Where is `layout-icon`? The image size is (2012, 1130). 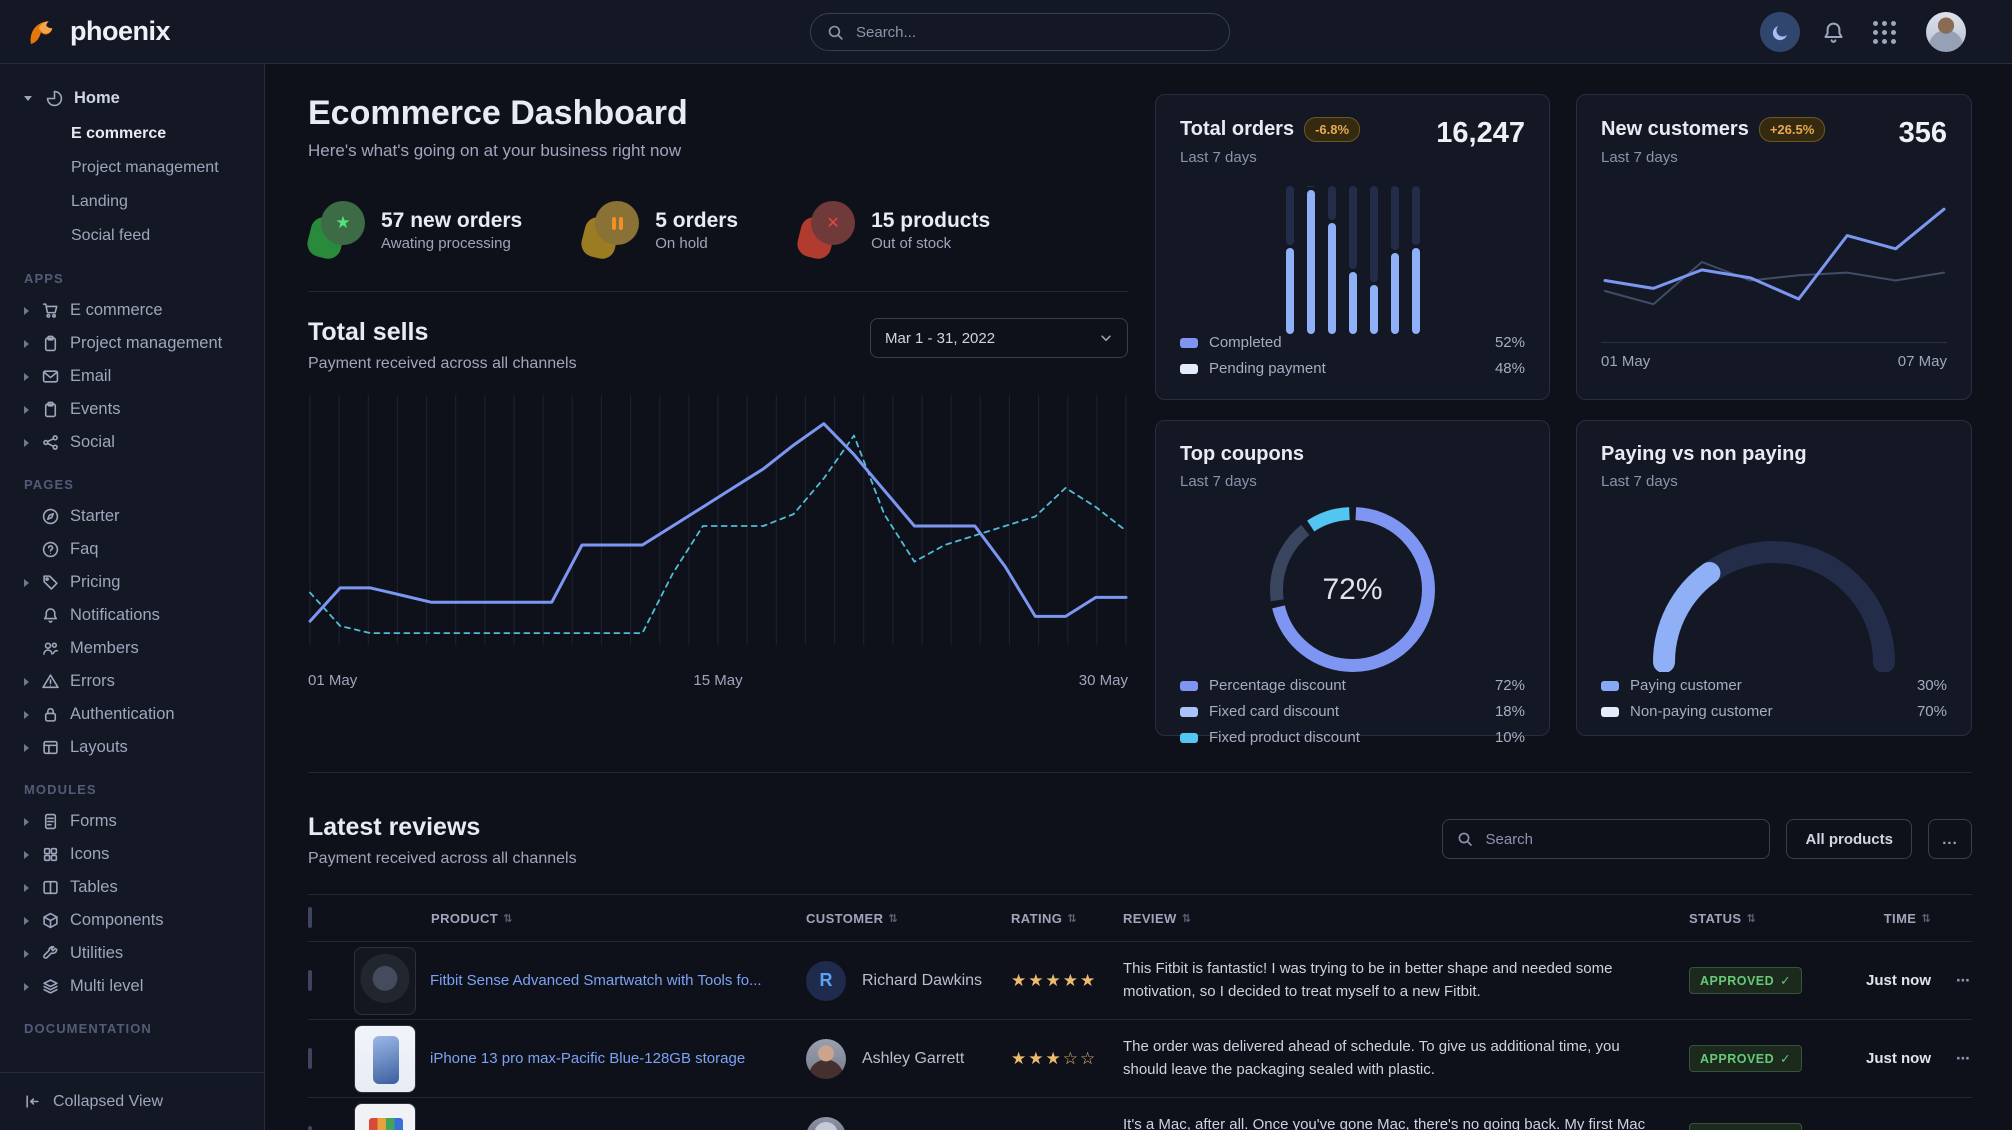 layout-icon is located at coordinates (50, 747).